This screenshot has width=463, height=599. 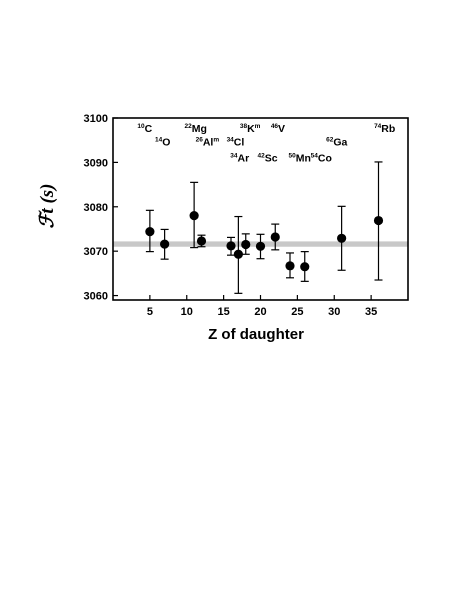 I want to click on nuclide-label: 34Cl, so click(x=236, y=143).